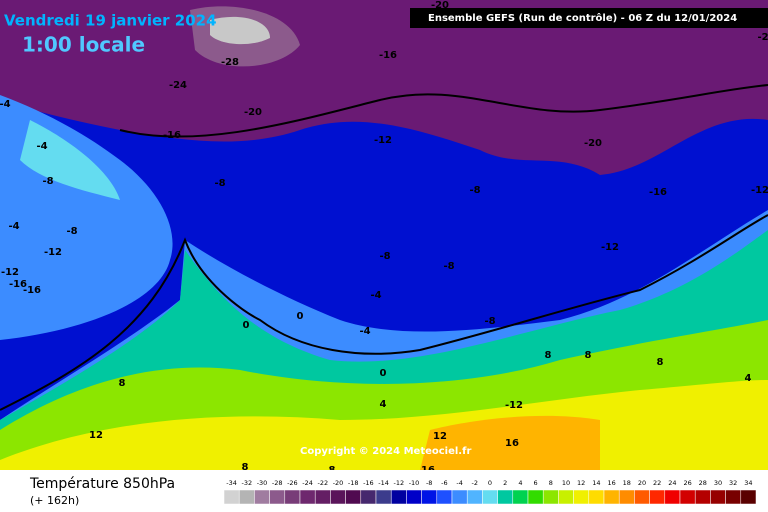 This screenshot has height=512, width=768. I want to click on legend-value: 22, so click(657, 483).